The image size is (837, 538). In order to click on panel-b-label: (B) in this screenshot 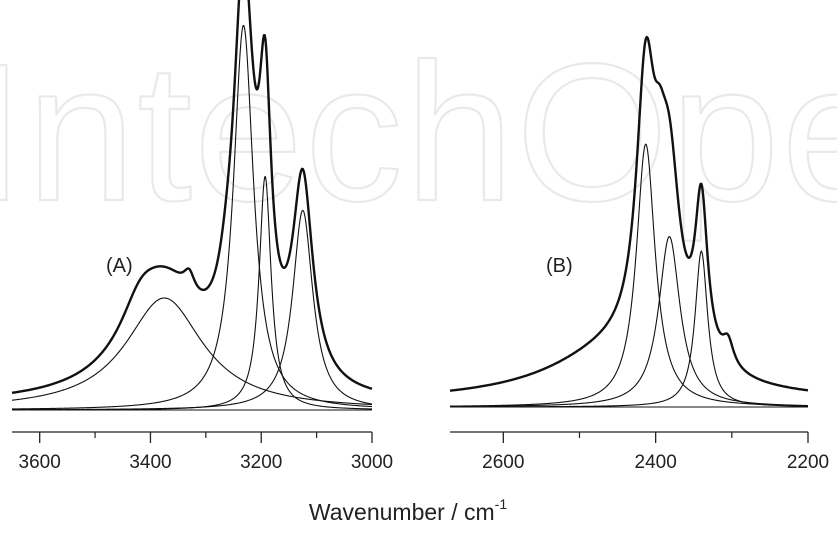, I will do `click(559, 266)`.